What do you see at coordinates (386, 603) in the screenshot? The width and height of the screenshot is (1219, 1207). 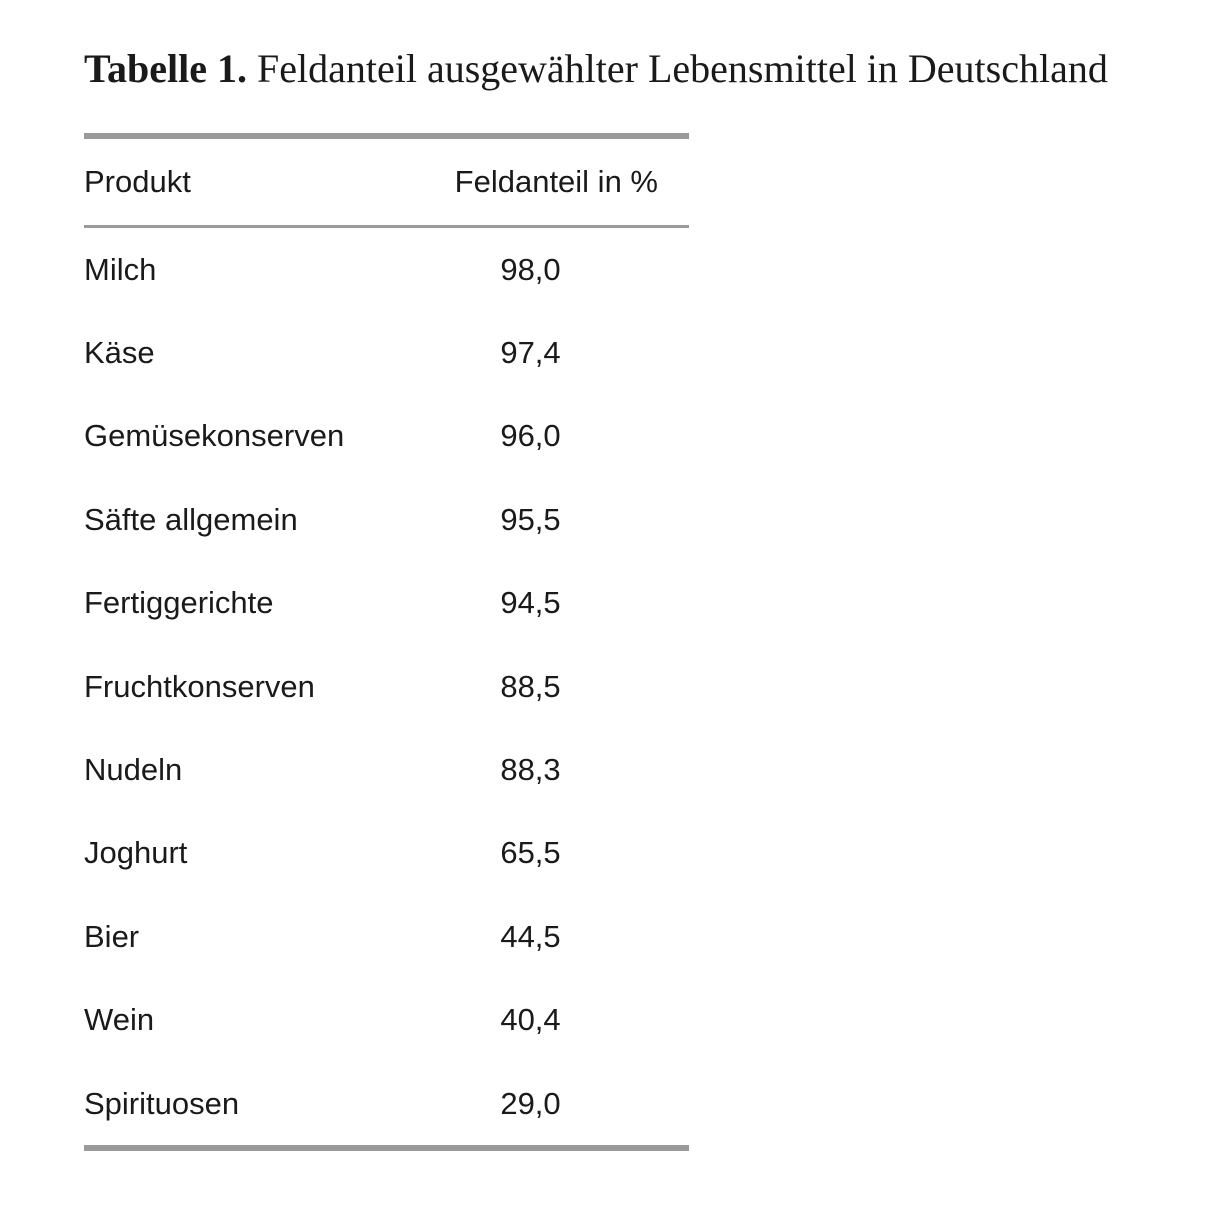 I see `table-row: Fertiggerichte 94,5` at bounding box center [386, 603].